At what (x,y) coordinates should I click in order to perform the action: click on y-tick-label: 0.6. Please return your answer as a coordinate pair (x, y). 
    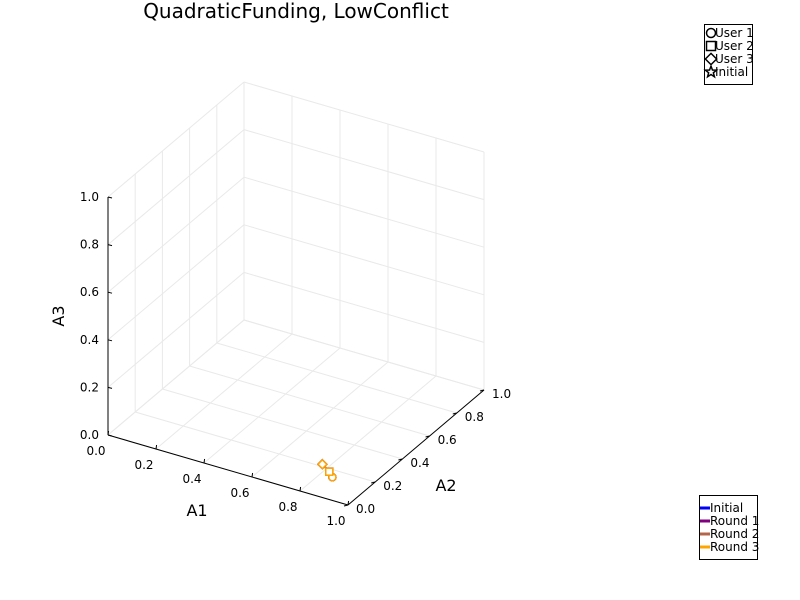
    Looking at the image, I should click on (447, 440).